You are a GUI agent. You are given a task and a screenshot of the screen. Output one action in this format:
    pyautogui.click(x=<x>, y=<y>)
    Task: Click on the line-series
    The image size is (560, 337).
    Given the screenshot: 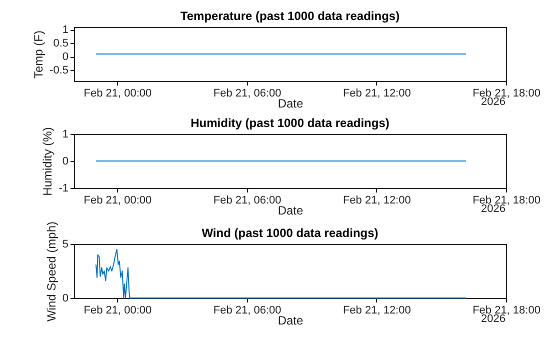 What is the action you would take?
    pyautogui.click(x=281, y=273)
    